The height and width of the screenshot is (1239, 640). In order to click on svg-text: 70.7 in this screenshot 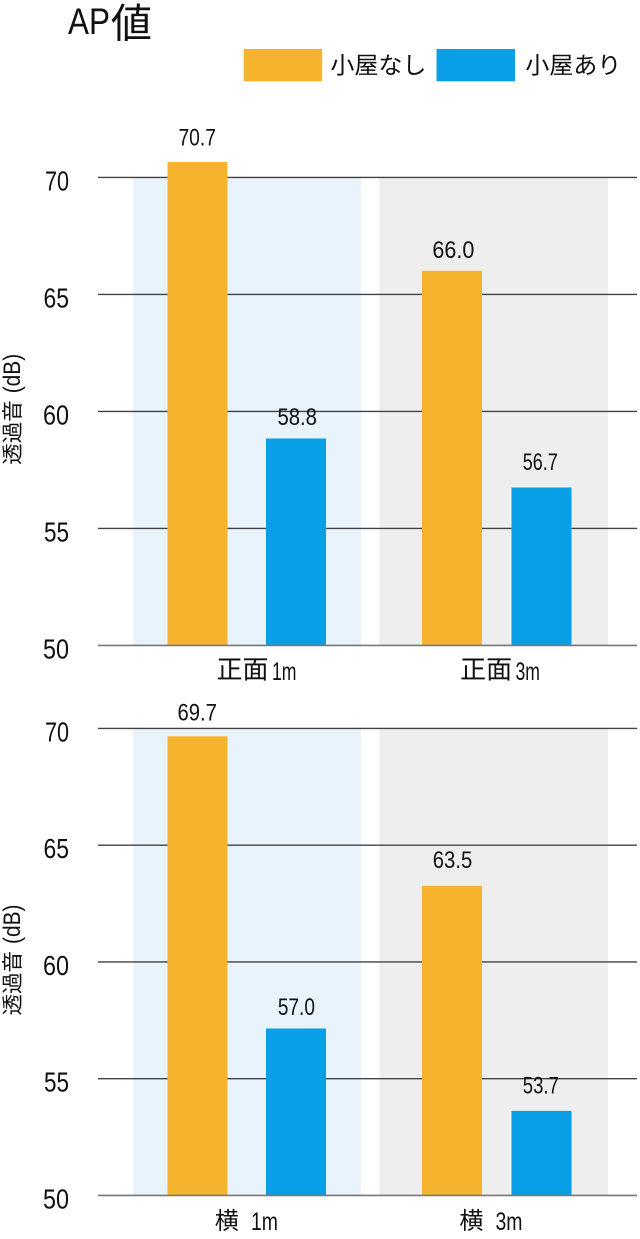, I will do `click(197, 138)`.